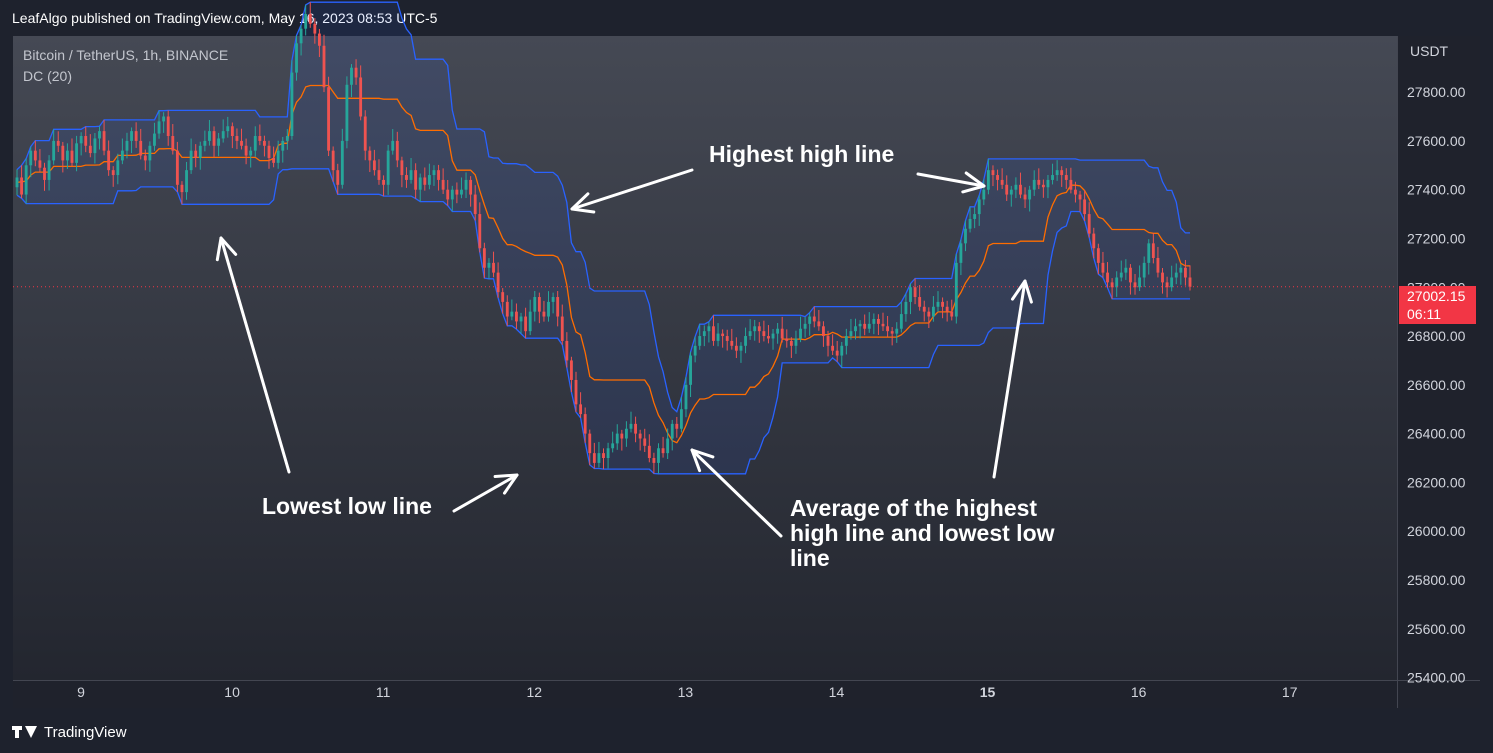 The width and height of the screenshot is (1493, 753). I want to click on price-axis, so click(1438, 372).